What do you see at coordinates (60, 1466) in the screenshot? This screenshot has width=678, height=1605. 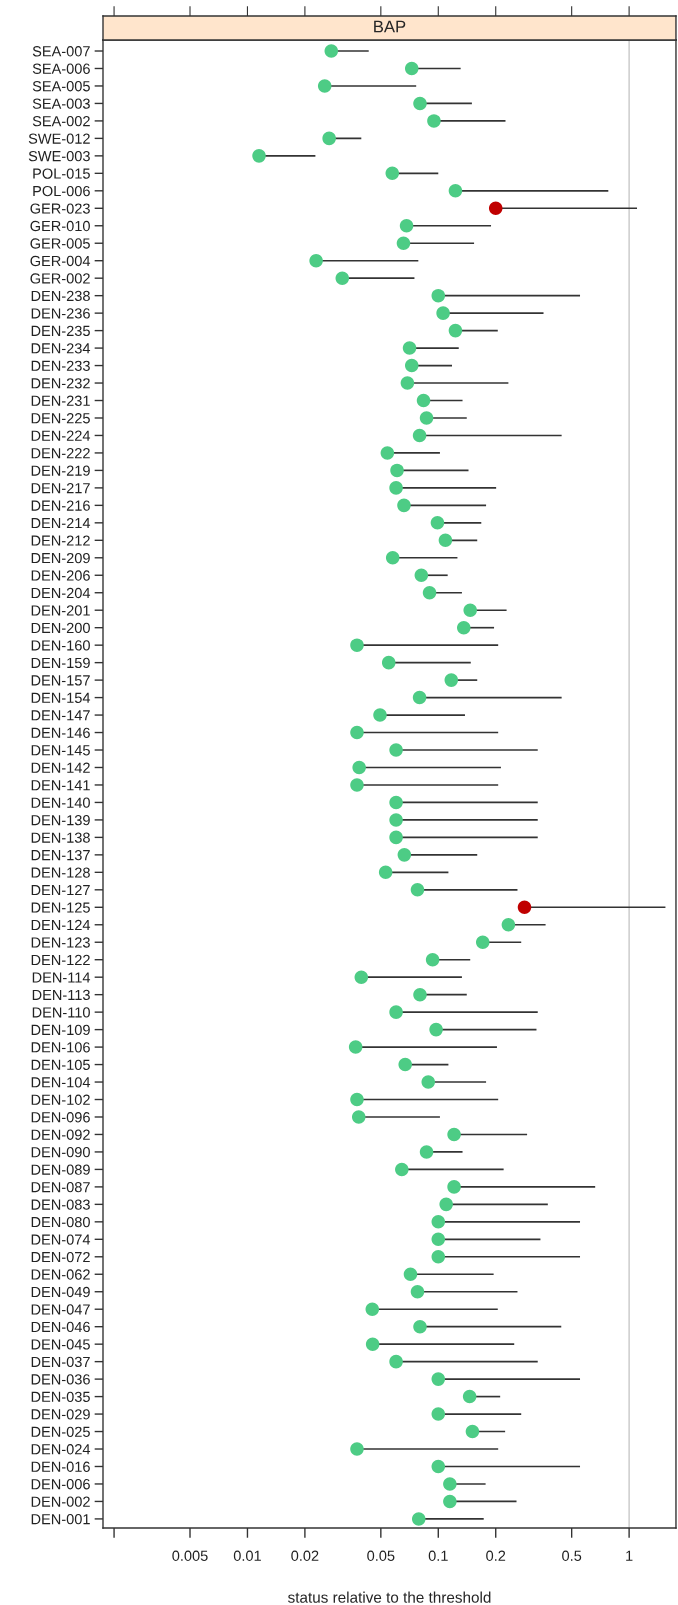 I see `y-tick-label: DEN-016` at bounding box center [60, 1466].